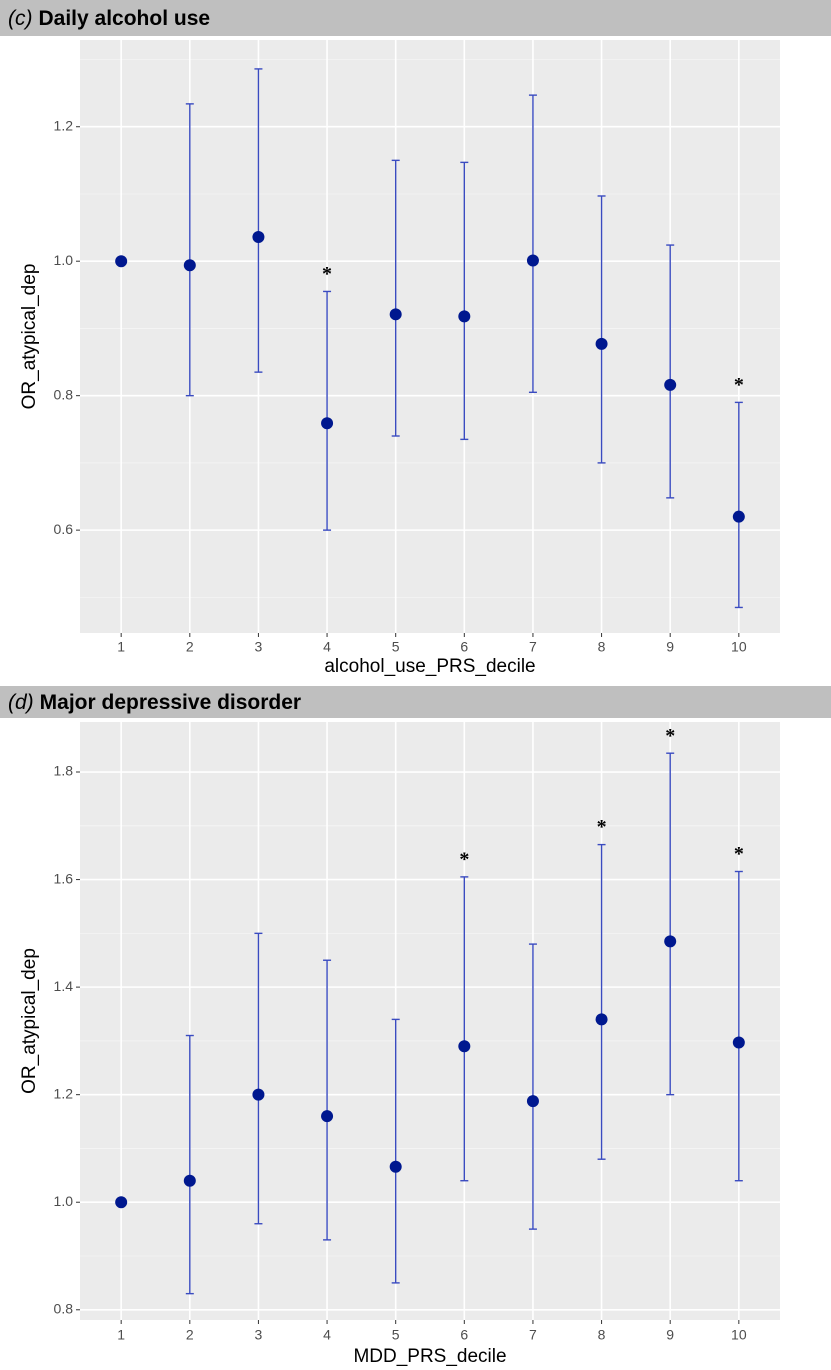 Image resolution: width=831 pixels, height=1370 pixels. What do you see at coordinates (64, 529) in the screenshot?
I see `y-tick-label: 0.6` at bounding box center [64, 529].